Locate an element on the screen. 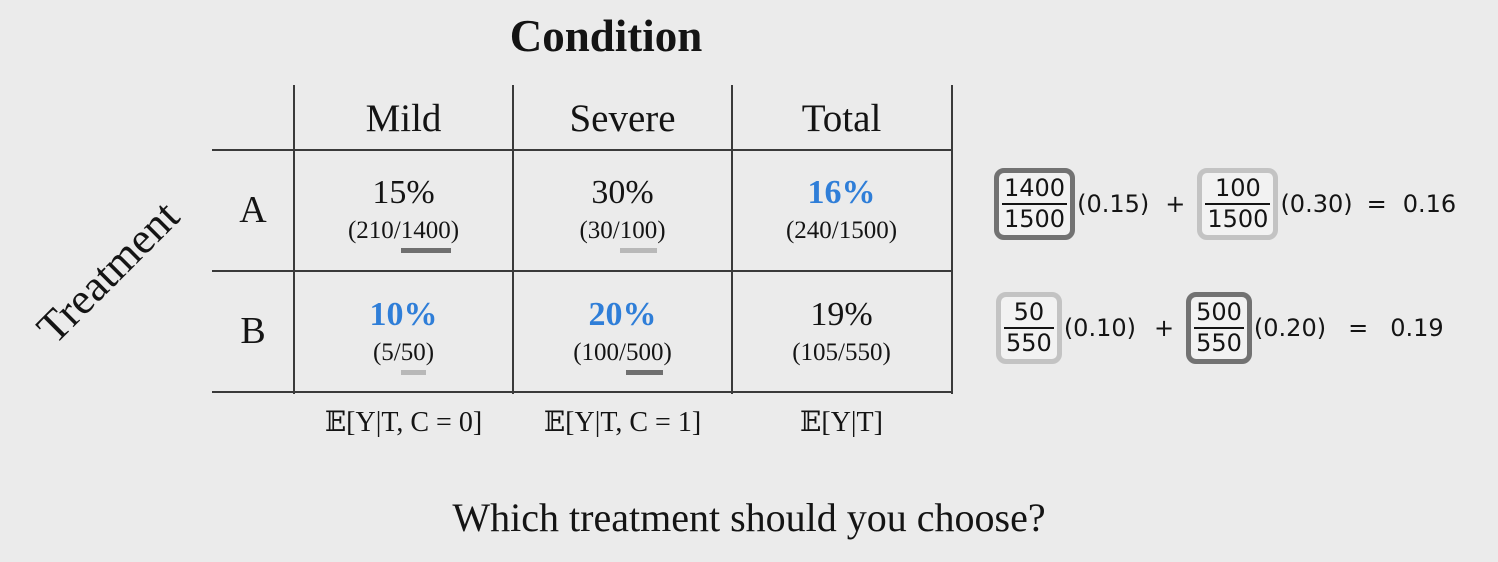 The width and height of the screenshot is (1498, 562). cell-denominator: 100 is located at coordinates (638, 235).